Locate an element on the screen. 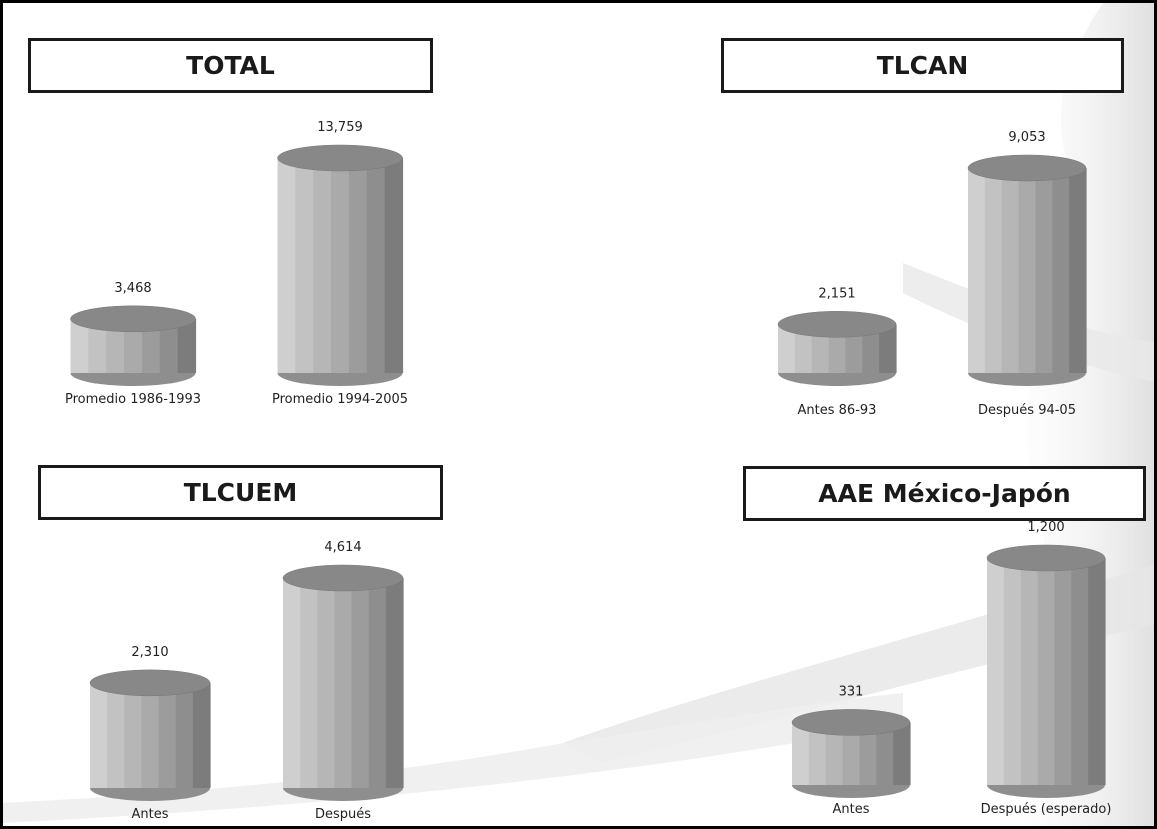  chart-aae: 331 Antes 1,200 Después (esperado) is located at coordinates (951, 668).